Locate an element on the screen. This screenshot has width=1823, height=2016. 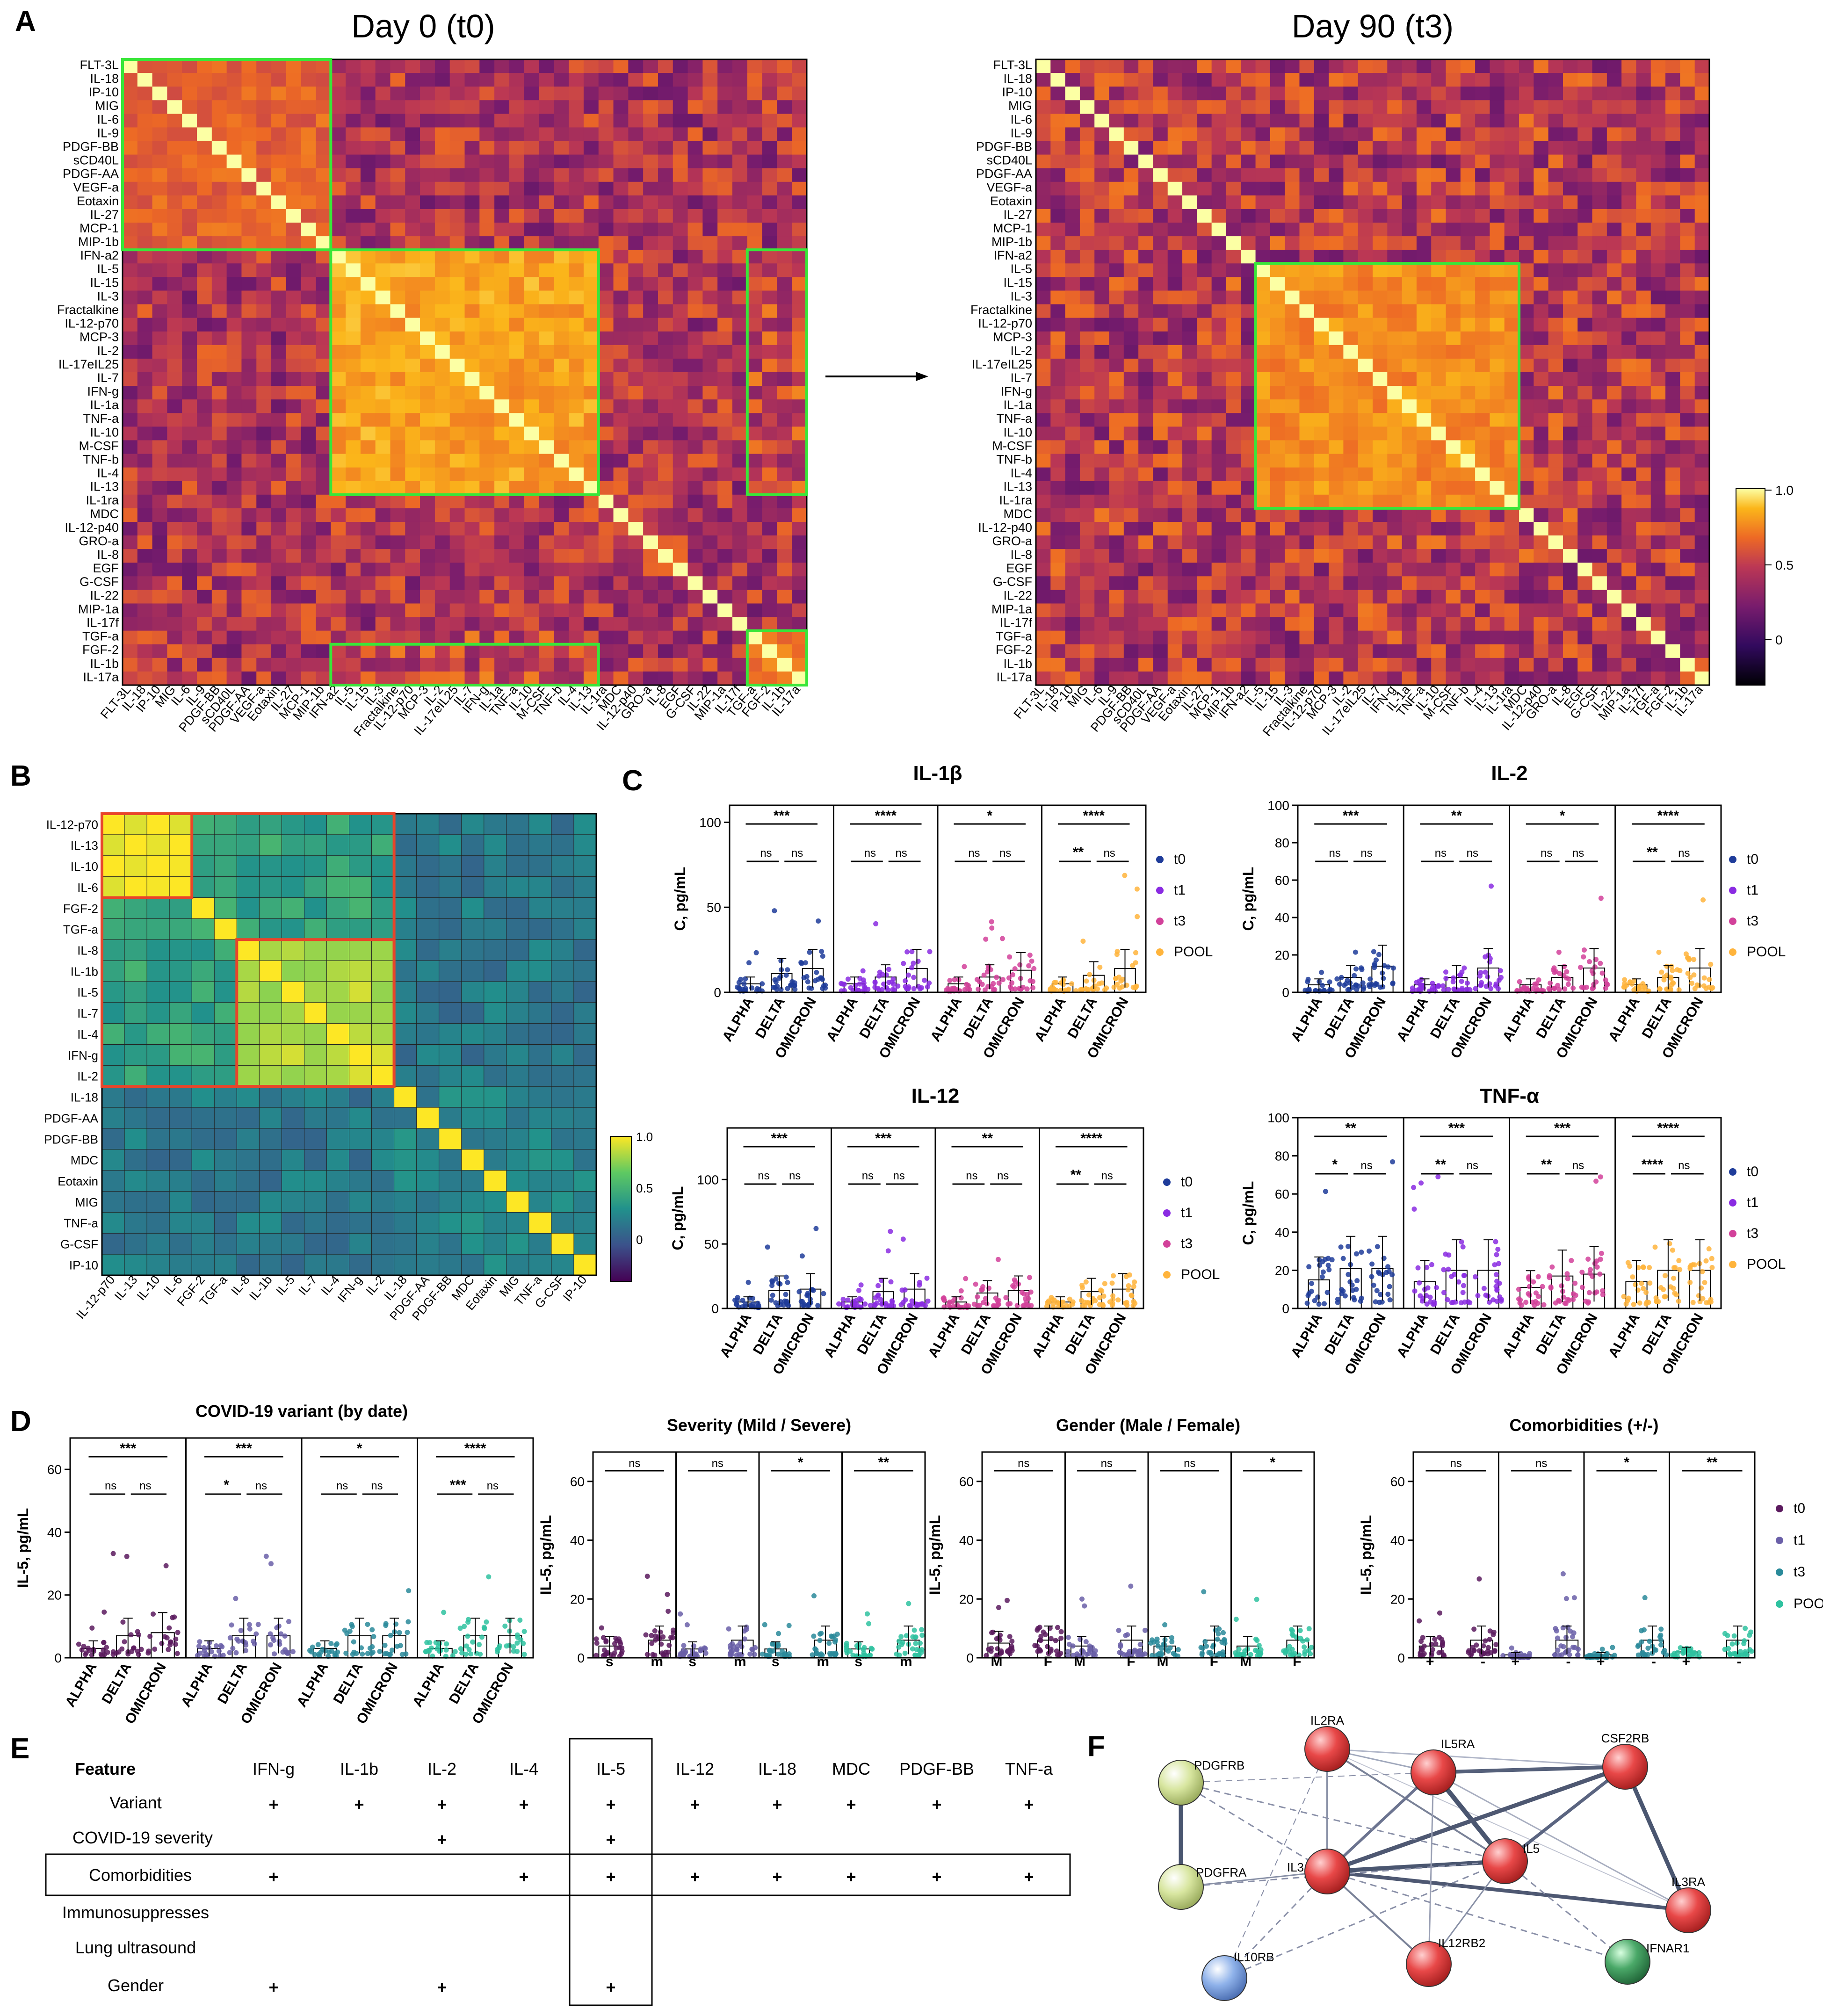
heatmap-row-label: MIG is located at coordinates (86, 1202).